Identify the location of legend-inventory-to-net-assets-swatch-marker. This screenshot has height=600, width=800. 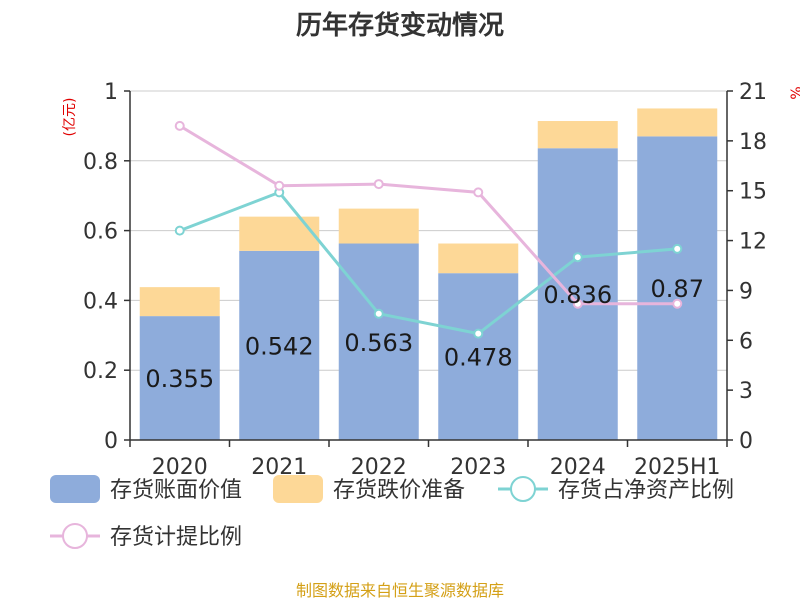
(523, 489).